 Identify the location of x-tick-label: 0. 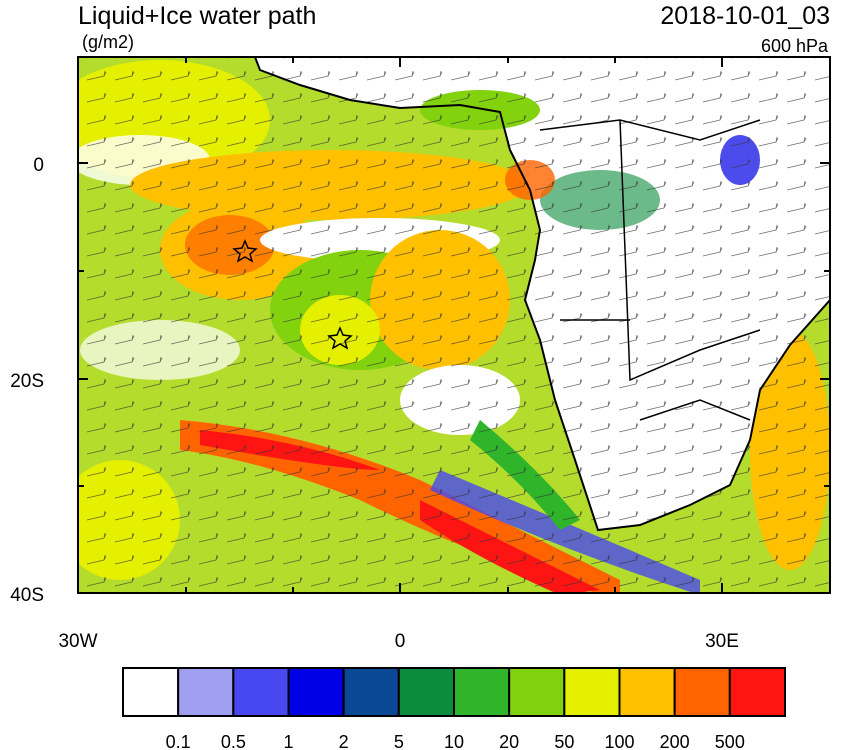
(400, 641).